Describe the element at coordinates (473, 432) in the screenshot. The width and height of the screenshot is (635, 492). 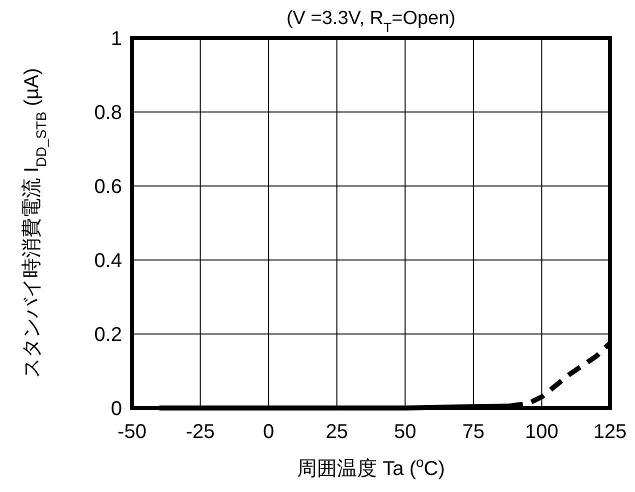
I see `x-tick-label: 75` at that location.